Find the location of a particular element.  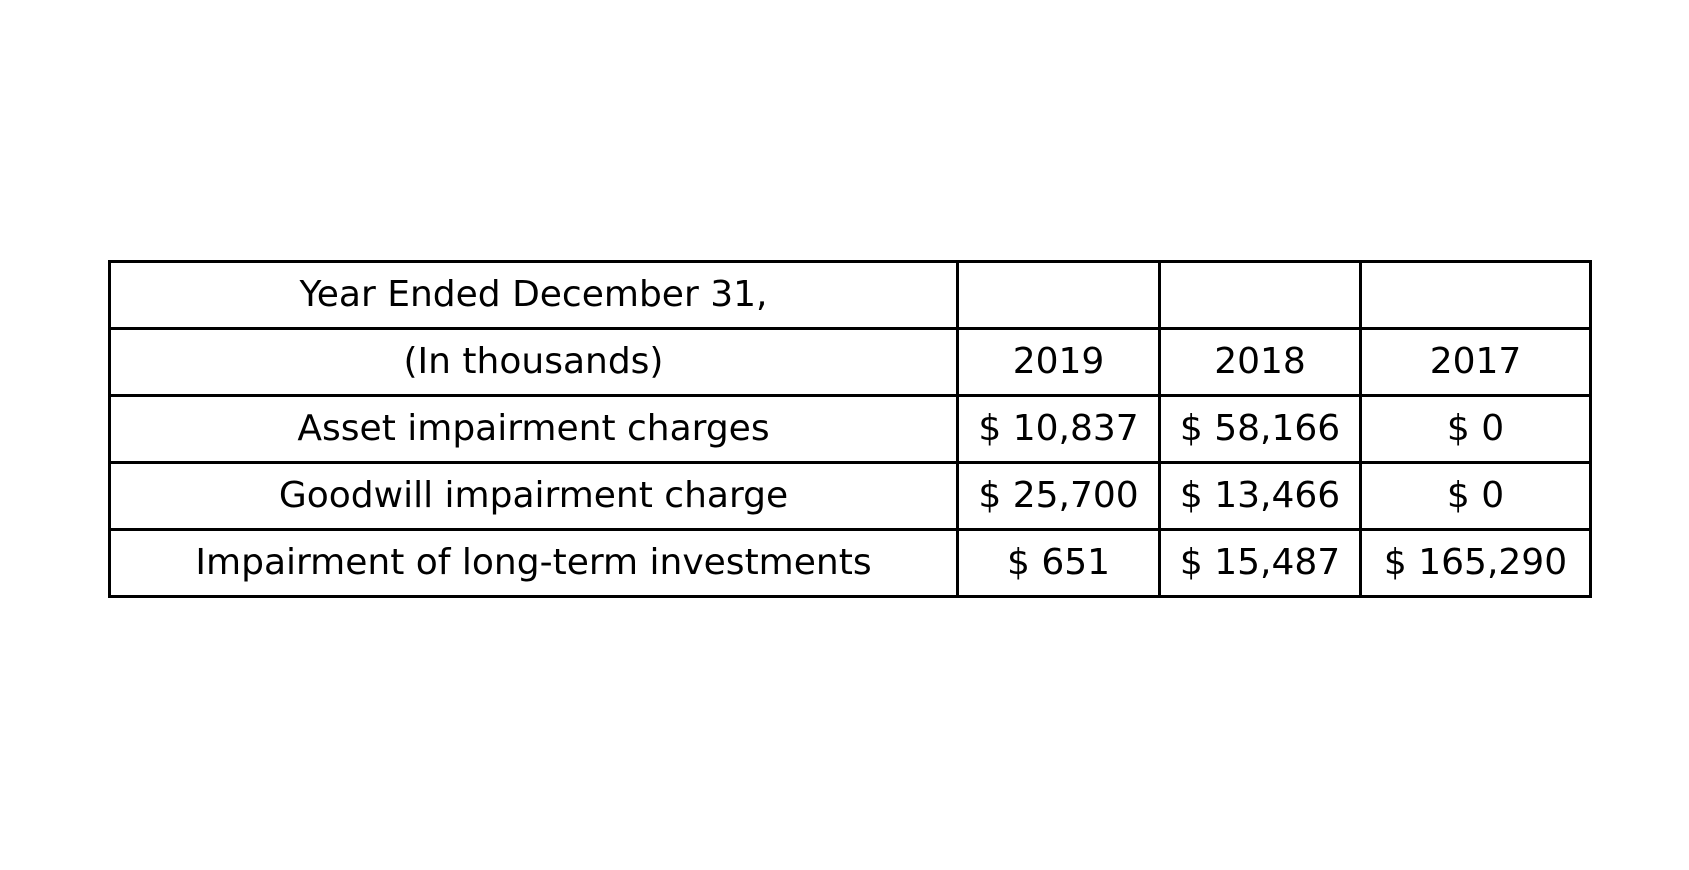

row-label-cell: Asset impairment charges is located at coordinates (533, 429).